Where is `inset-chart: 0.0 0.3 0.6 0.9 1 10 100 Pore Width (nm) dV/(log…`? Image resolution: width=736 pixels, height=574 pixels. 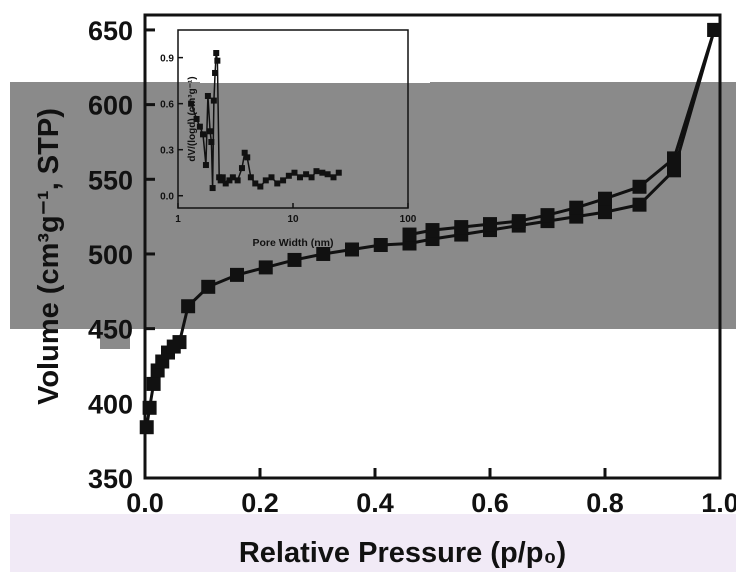
inset-chart: 0.0 0.3 0.6 0.9 1 10 100 Pore Width (nm) dV/(log… is located at coordinates (295, 139).